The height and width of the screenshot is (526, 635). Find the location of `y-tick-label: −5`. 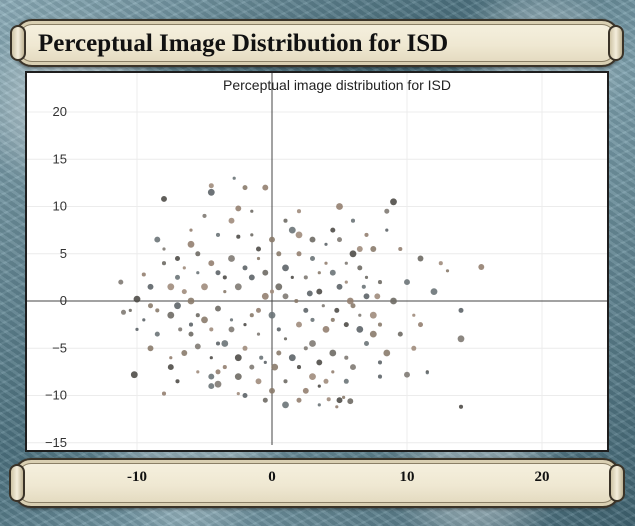

y-tick-label: −5 is located at coordinates (59, 347).